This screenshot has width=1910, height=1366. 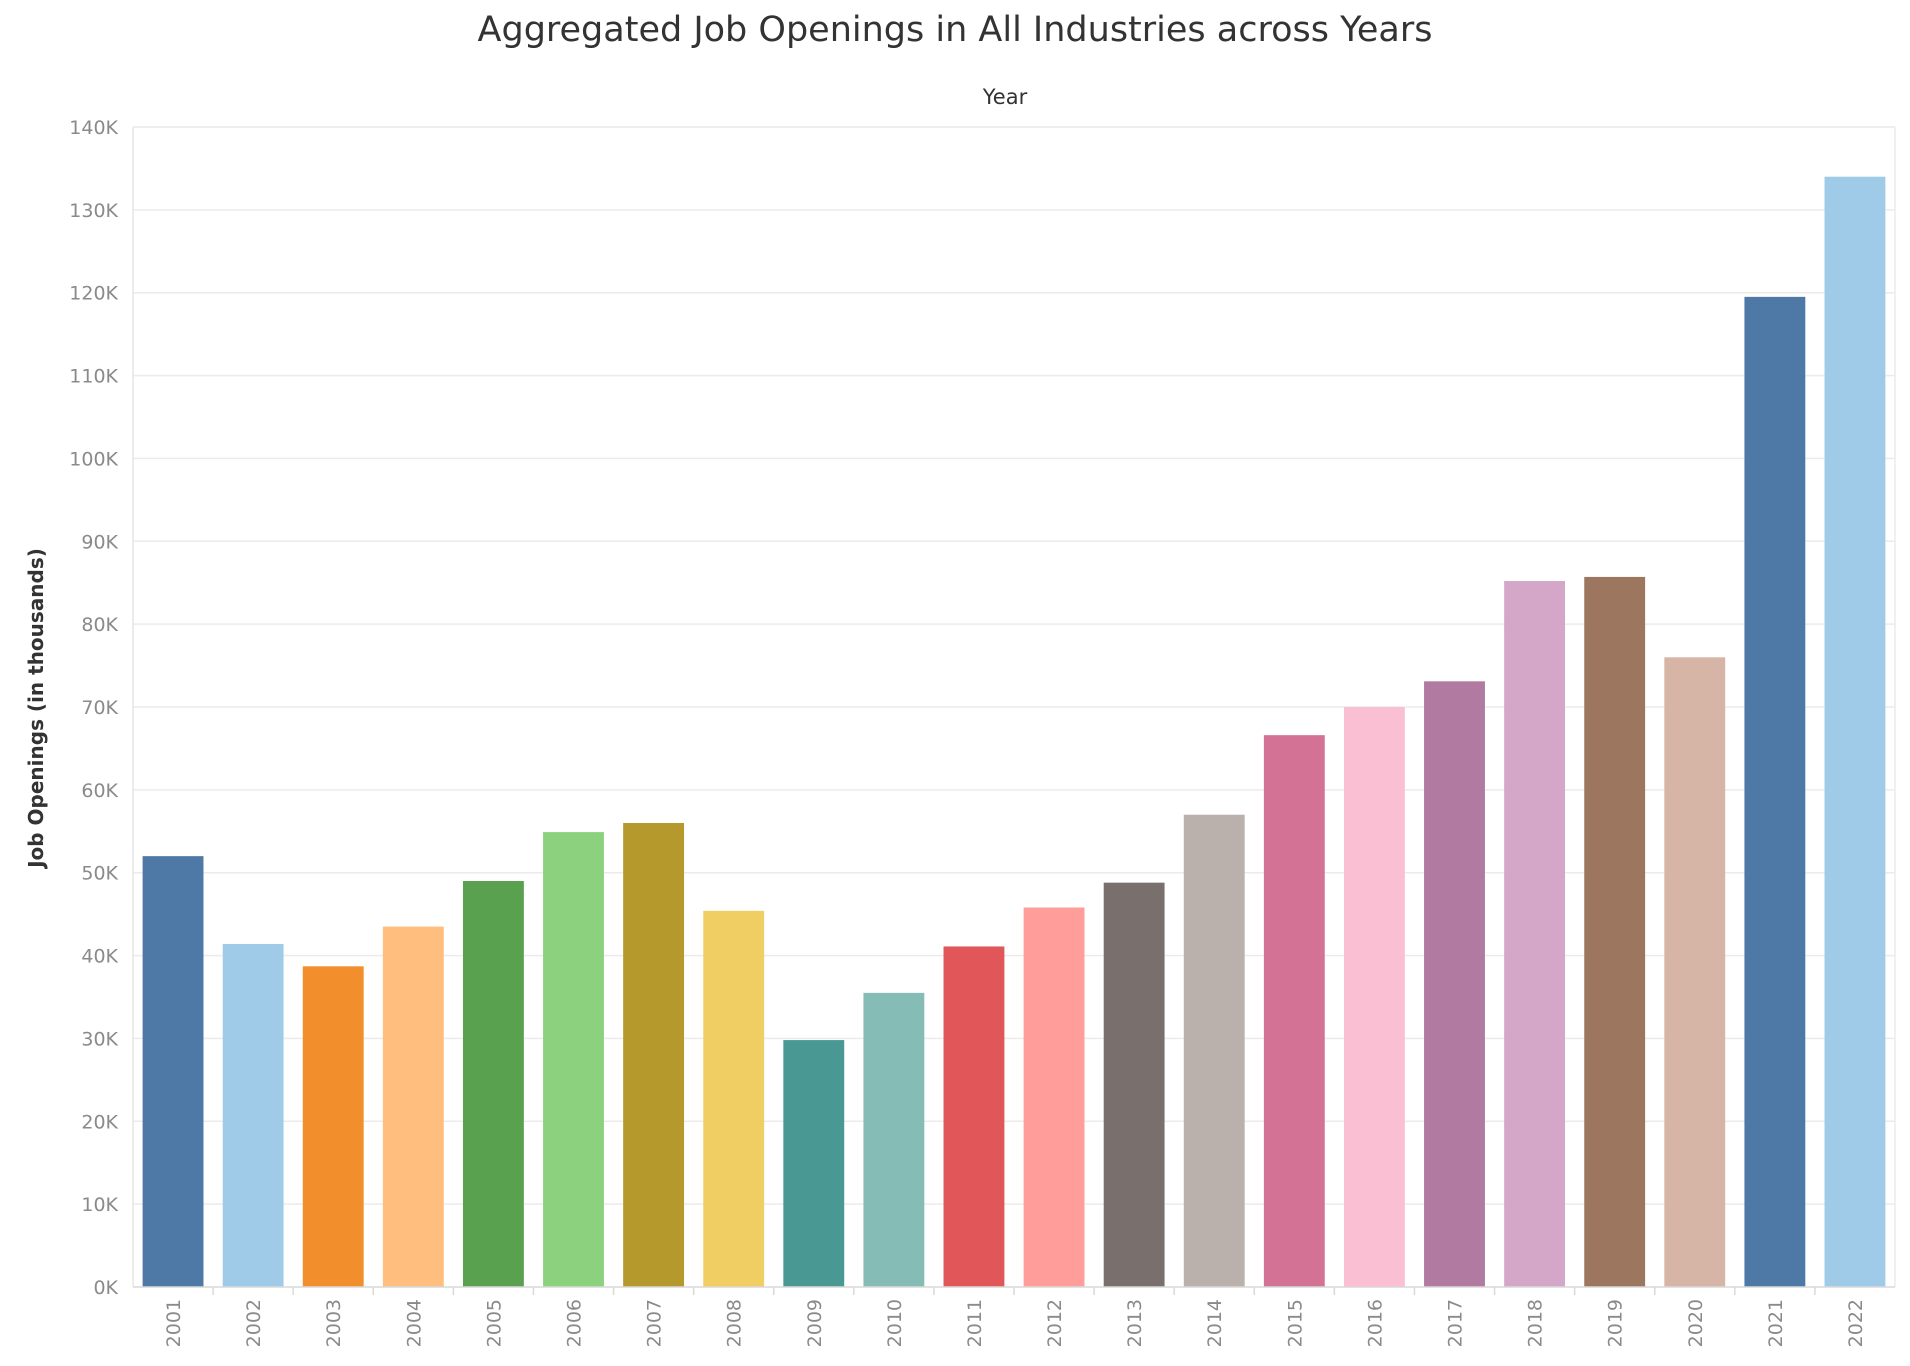 What do you see at coordinates (655, 1323) in the screenshot?
I see `x-tick-label: 2007` at bounding box center [655, 1323].